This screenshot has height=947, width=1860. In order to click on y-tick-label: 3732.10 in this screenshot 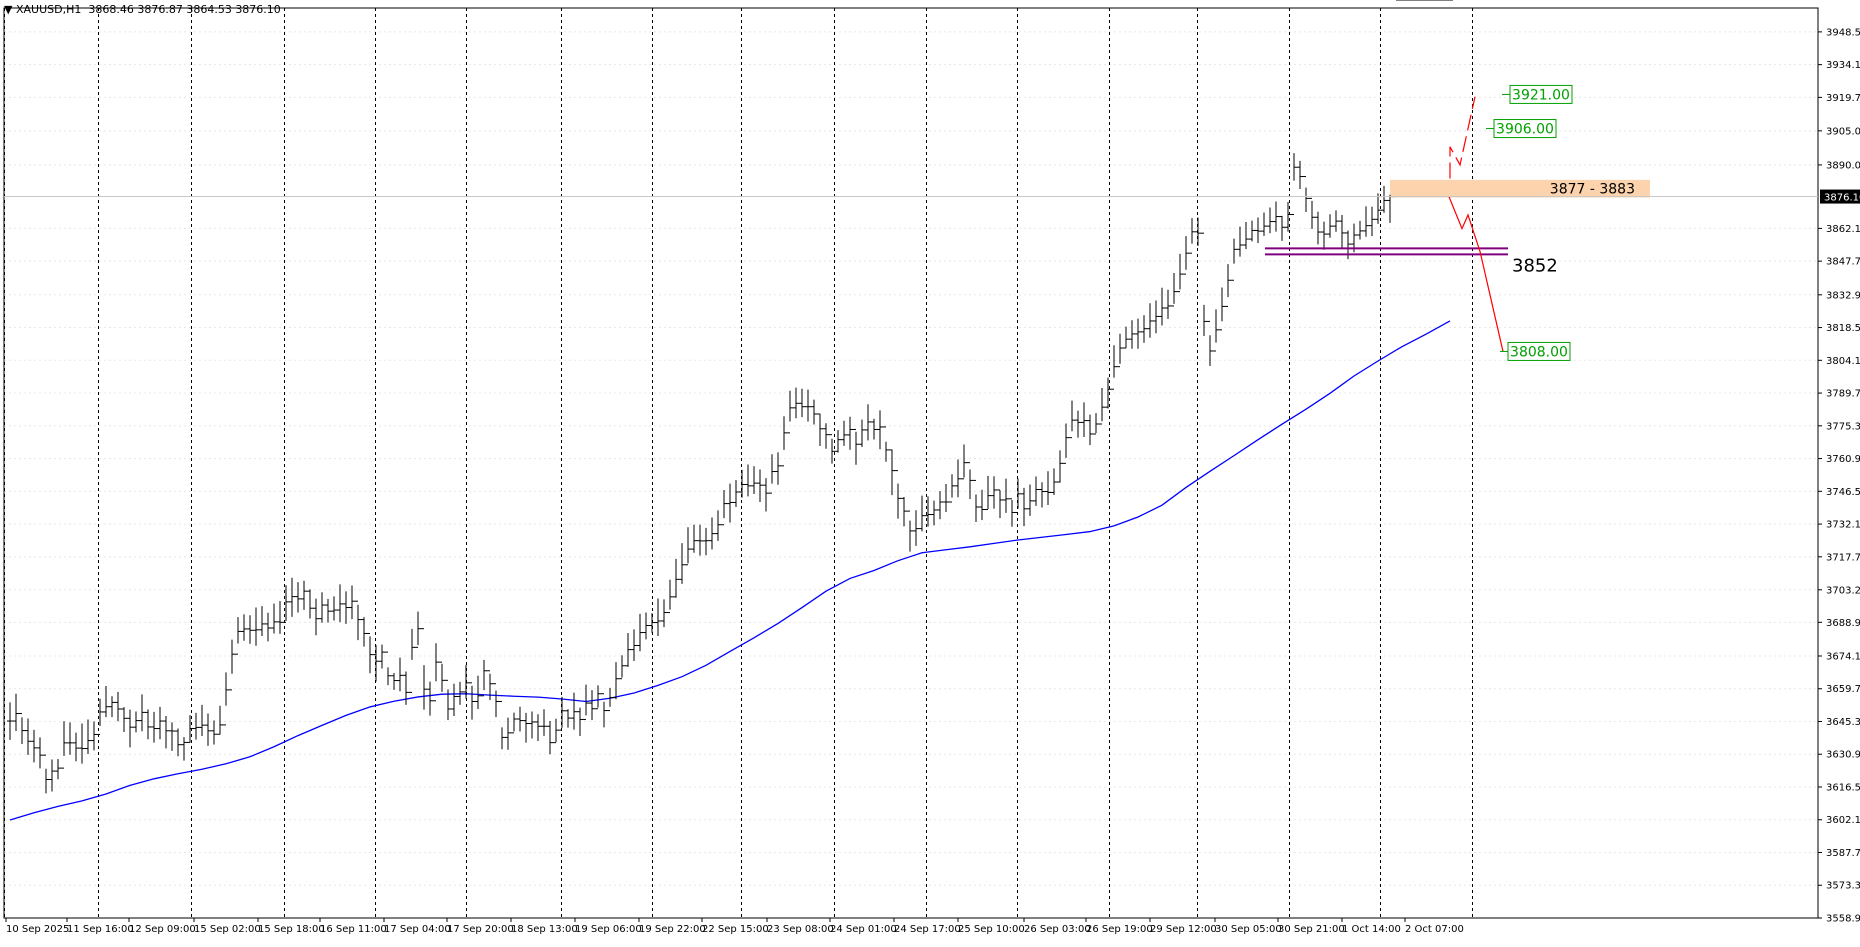, I will do `click(1843, 525)`.